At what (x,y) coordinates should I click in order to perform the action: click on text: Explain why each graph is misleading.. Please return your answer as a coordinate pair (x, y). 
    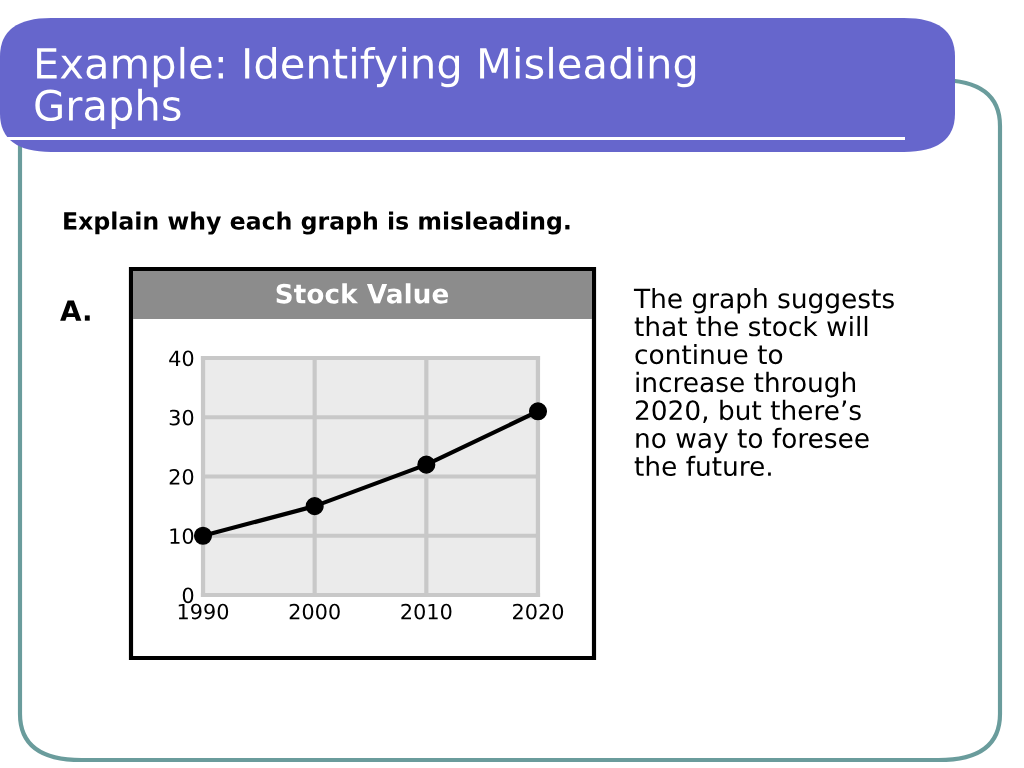
    Looking at the image, I should click on (317, 223).